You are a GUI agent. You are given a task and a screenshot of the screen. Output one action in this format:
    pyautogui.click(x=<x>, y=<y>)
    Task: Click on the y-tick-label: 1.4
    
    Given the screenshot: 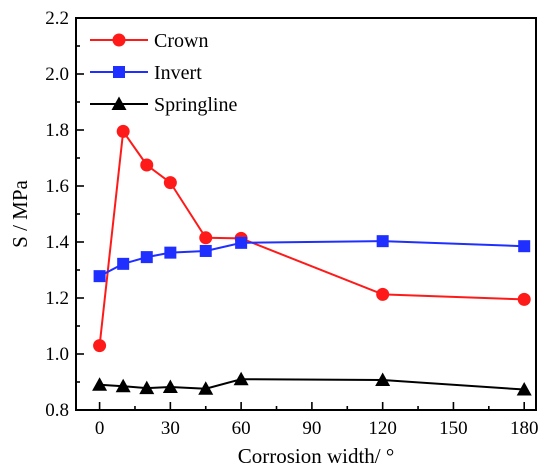 What is the action you would take?
    pyautogui.click(x=57, y=242)
    